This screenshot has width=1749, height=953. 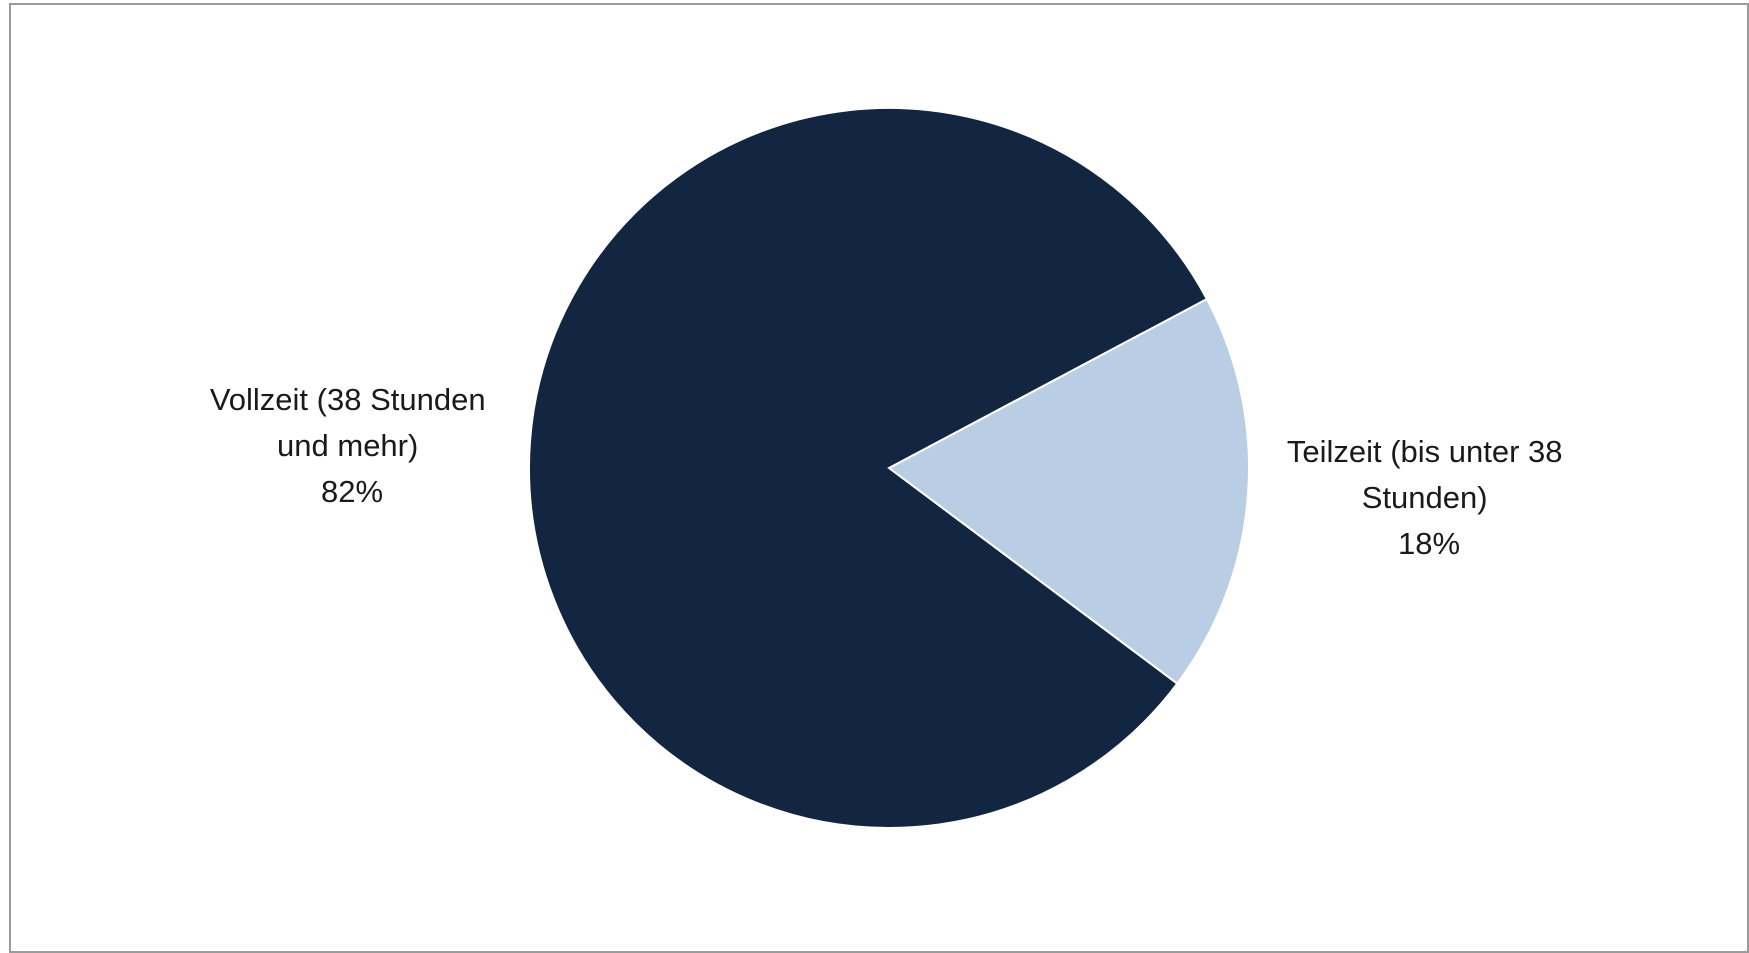 I want to click on slice-label-teilzeit: Teilzeit (bis unter 38 Stunden) 18%, so click(x=1429, y=497).